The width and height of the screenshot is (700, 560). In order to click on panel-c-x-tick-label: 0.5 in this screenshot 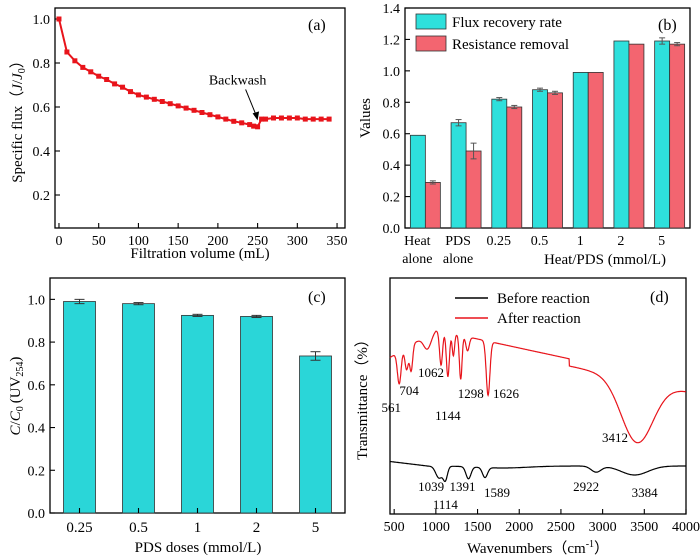, I will do `click(138, 528)`.